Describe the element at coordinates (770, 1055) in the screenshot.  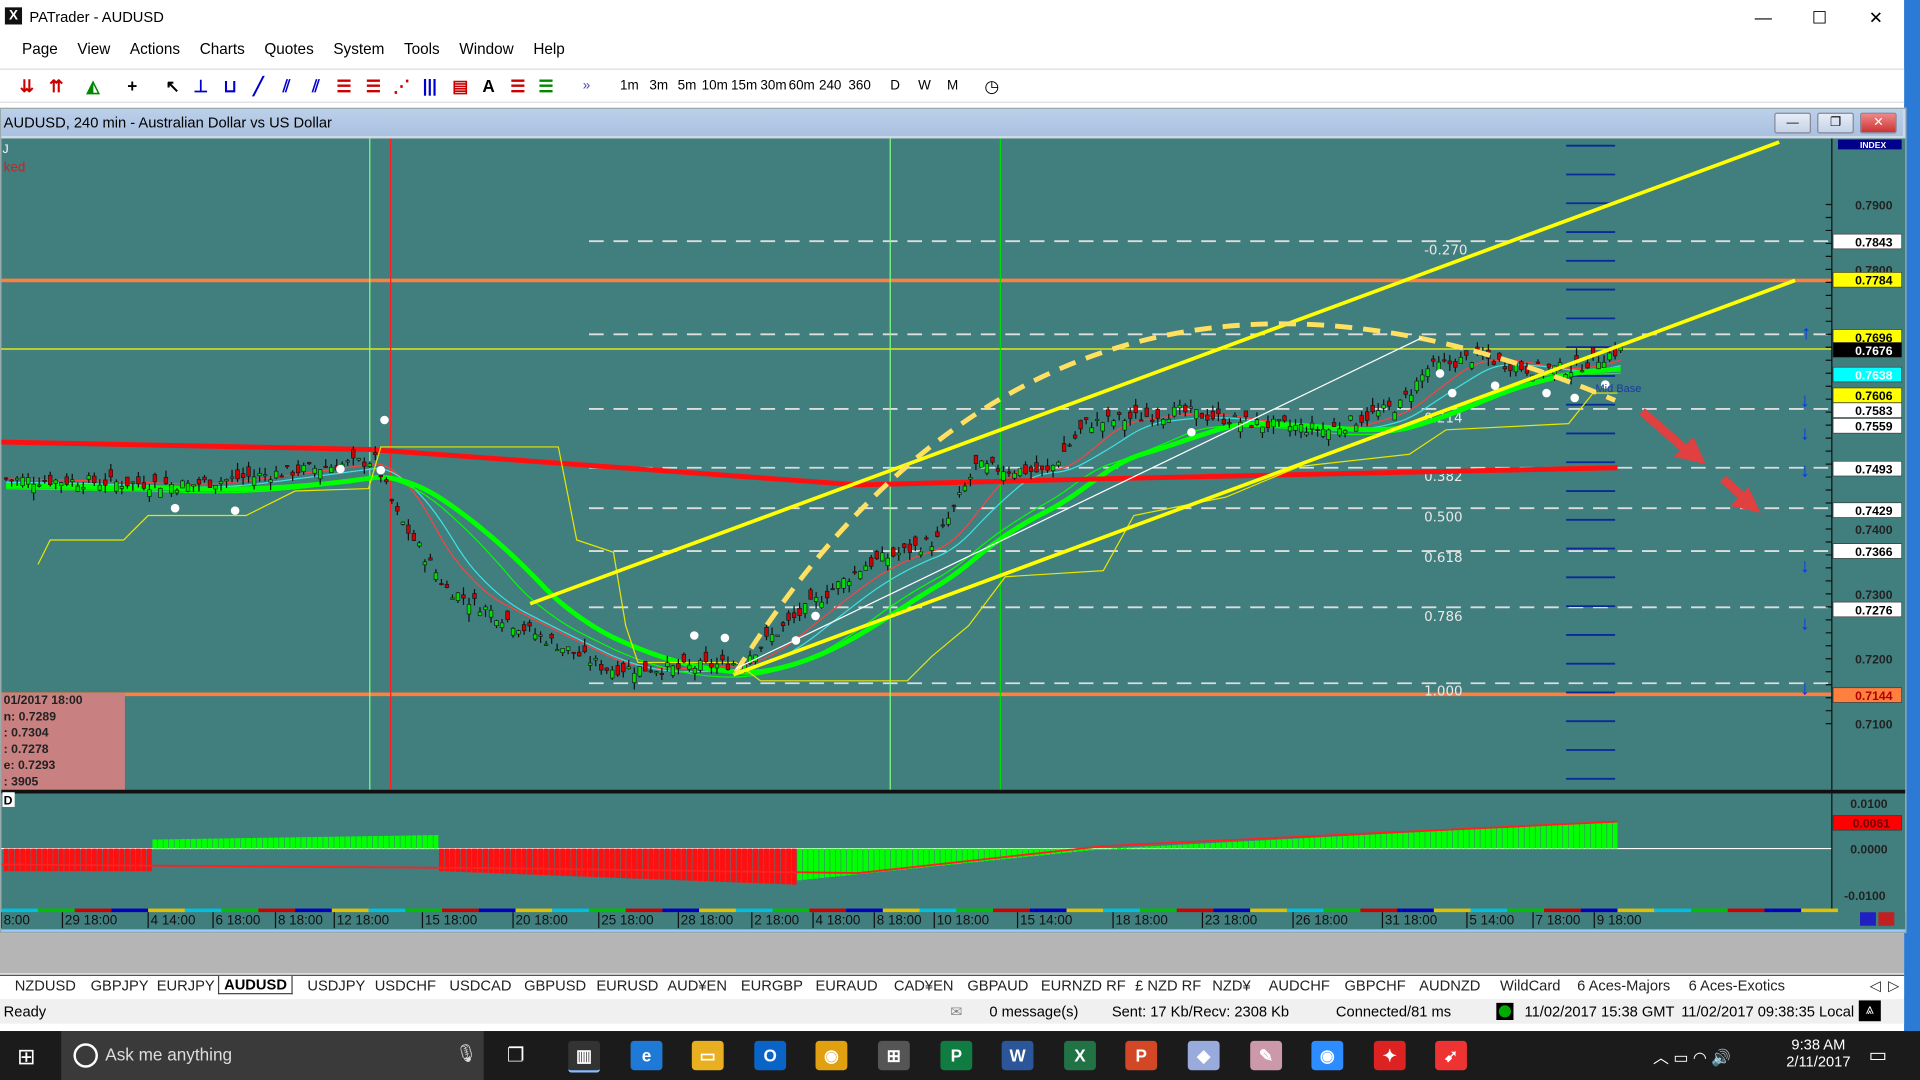
I see `outlook-taskbar-icon: O` at that location.